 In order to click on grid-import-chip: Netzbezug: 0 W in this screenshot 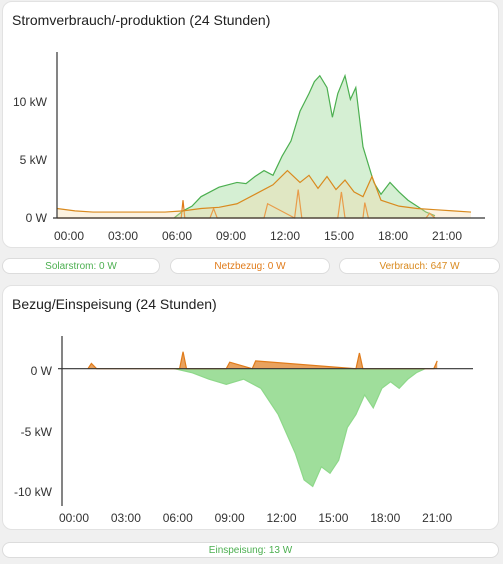, I will do `click(250, 266)`.